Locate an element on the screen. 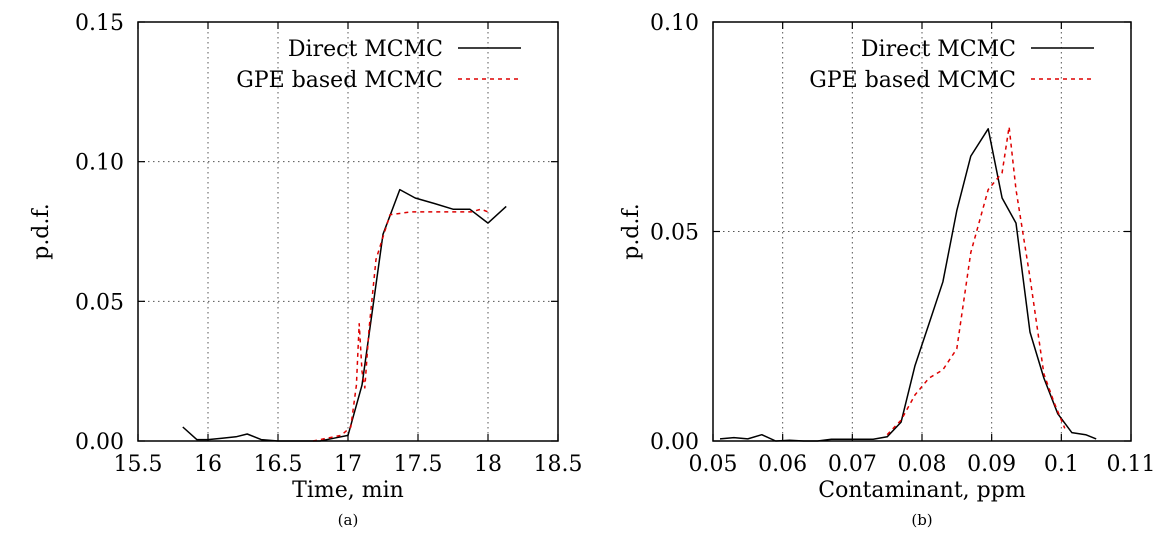  series-line-direct-mcmc is located at coordinates (344, 315).